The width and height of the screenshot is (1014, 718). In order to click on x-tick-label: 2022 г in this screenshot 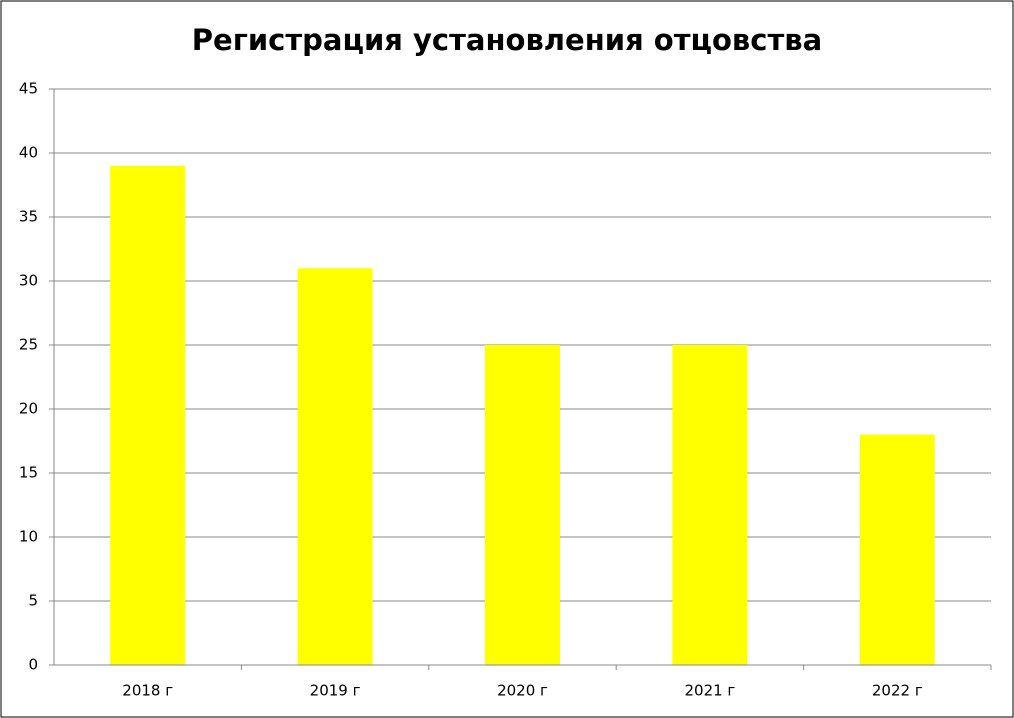, I will do `click(897, 691)`.